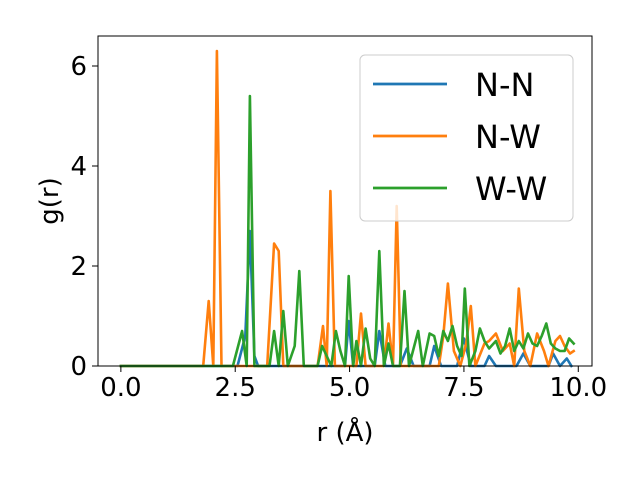 The image size is (640, 480). Describe the element at coordinates (78, 67) in the screenshot. I see `y-tick-label: 6` at that location.